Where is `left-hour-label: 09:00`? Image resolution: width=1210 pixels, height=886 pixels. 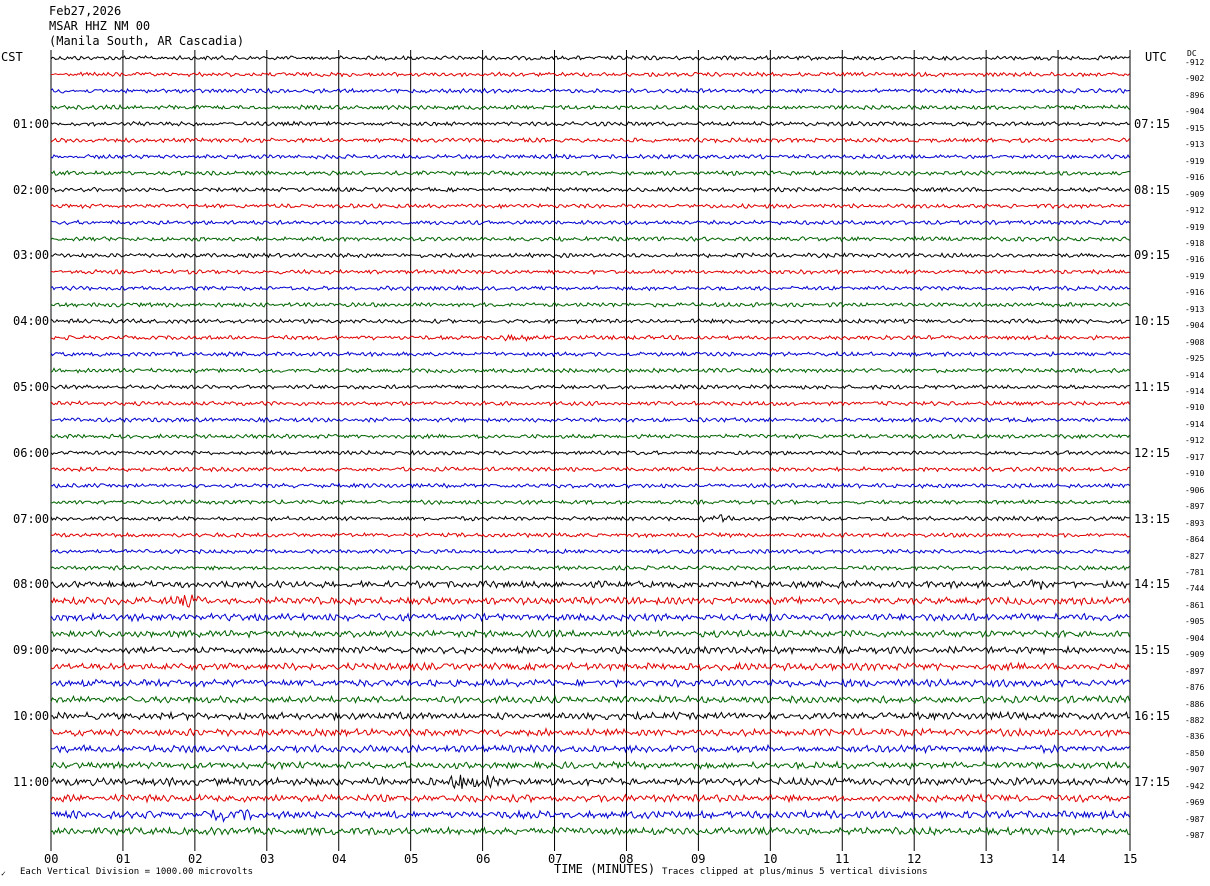
left-hour-label: 09:00 is located at coordinates (31, 650).